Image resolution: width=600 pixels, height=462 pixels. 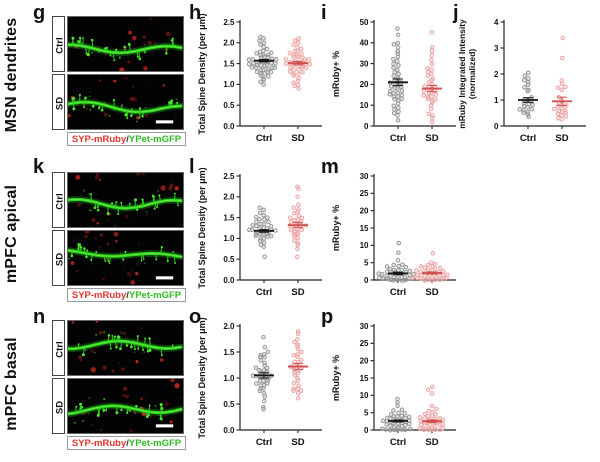 What do you see at coordinates (462, 74) in the screenshot?
I see `svg-text: mRuby Integrated Intensity` at bounding box center [462, 74].